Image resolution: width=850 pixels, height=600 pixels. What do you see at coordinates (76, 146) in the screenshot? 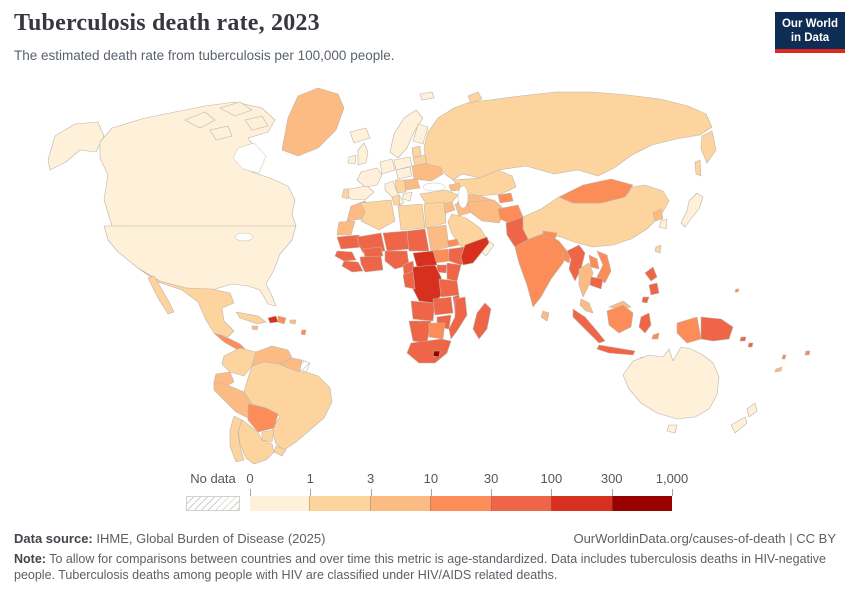
I see `country-usa-alaska` at bounding box center [76, 146].